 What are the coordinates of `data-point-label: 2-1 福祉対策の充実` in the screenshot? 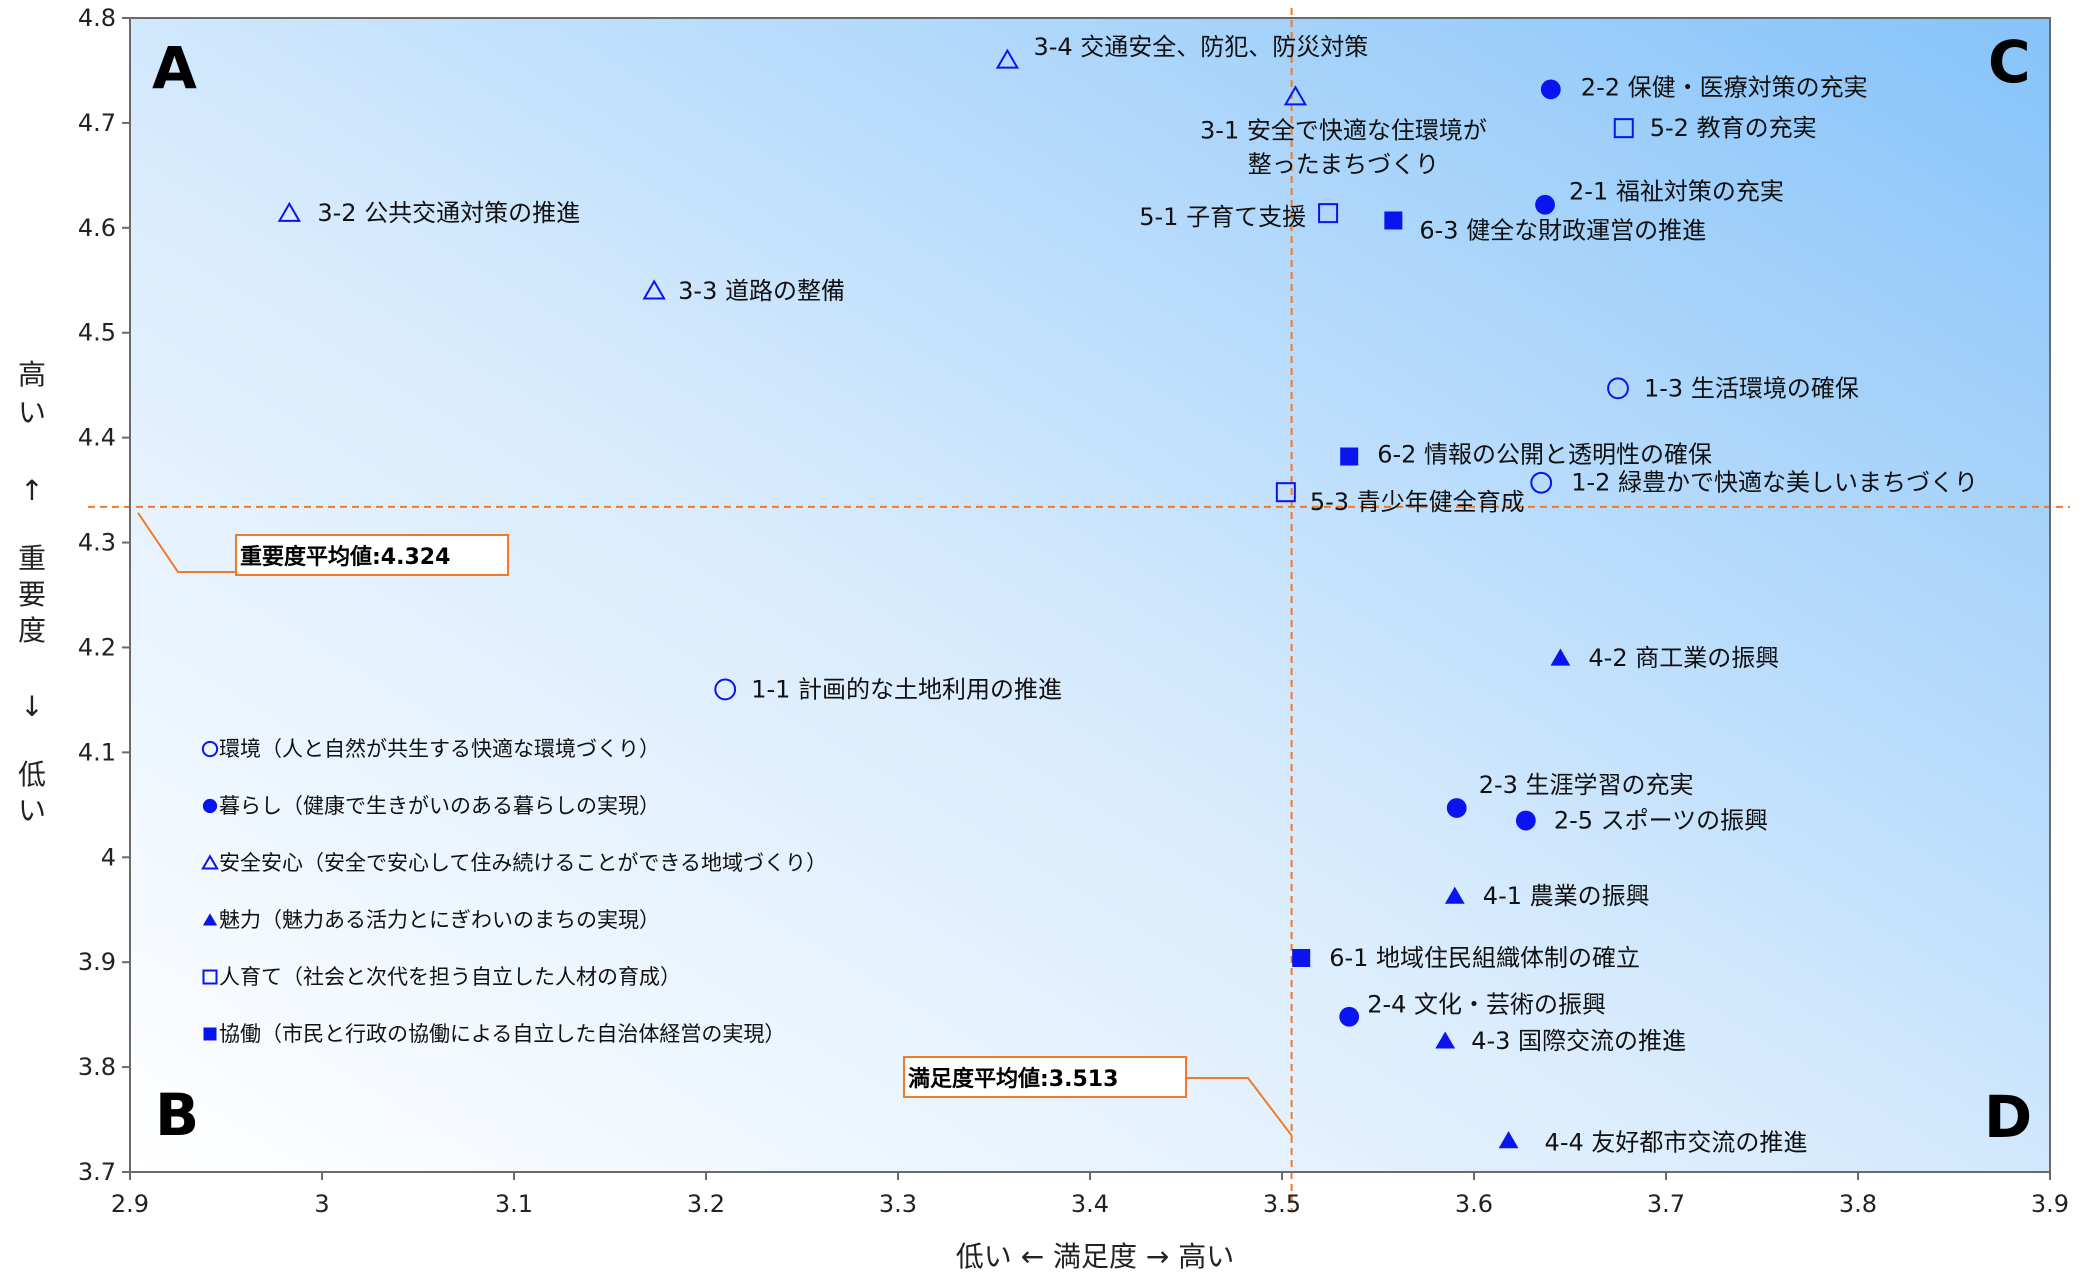 It's located at (1676, 192).